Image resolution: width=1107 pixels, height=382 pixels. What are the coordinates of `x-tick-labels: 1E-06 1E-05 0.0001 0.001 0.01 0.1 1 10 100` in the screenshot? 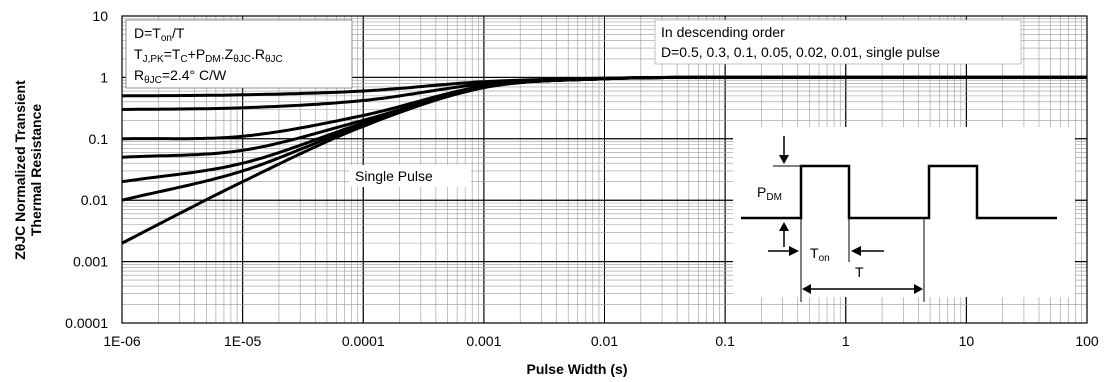 It's located at (601, 341).